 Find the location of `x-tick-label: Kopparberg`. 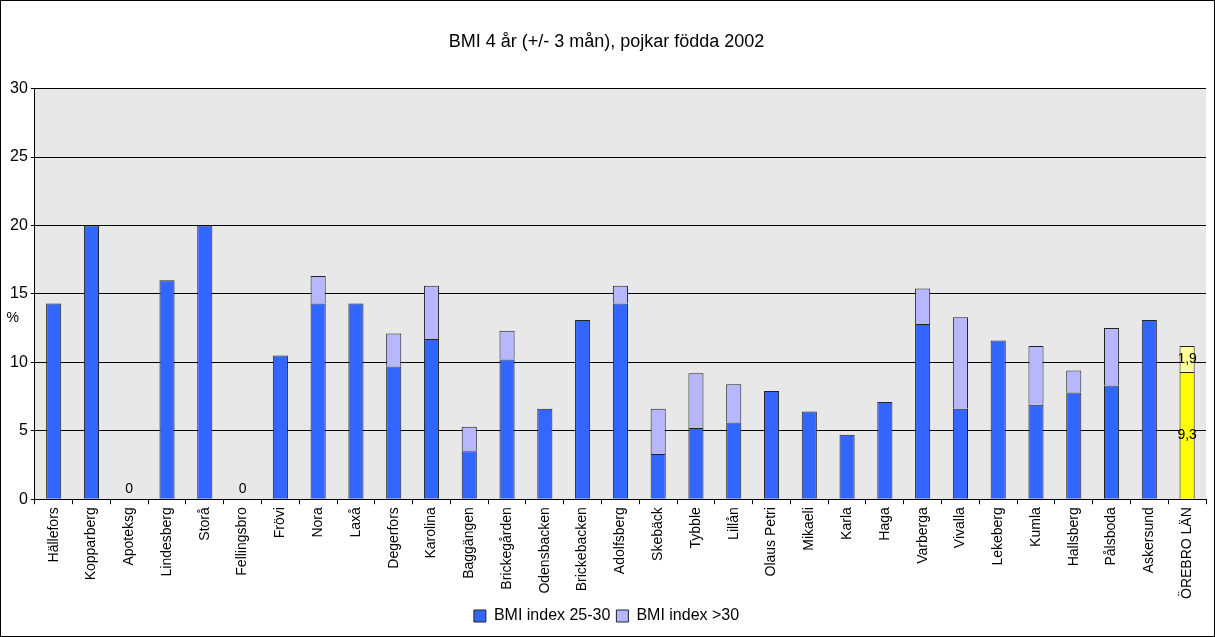

x-tick-label: Kopparberg is located at coordinates (90, 544).